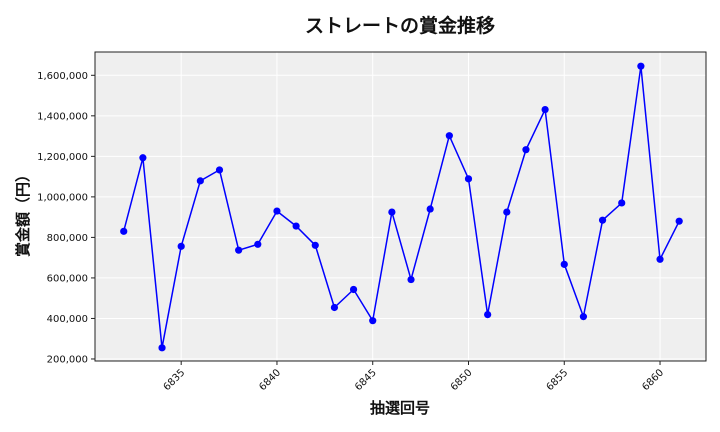 This screenshot has width=720, height=432. What do you see at coordinates (400, 25) in the screenshot?
I see `chart-title: ストレートの賞金推移` at bounding box center [400, 25].